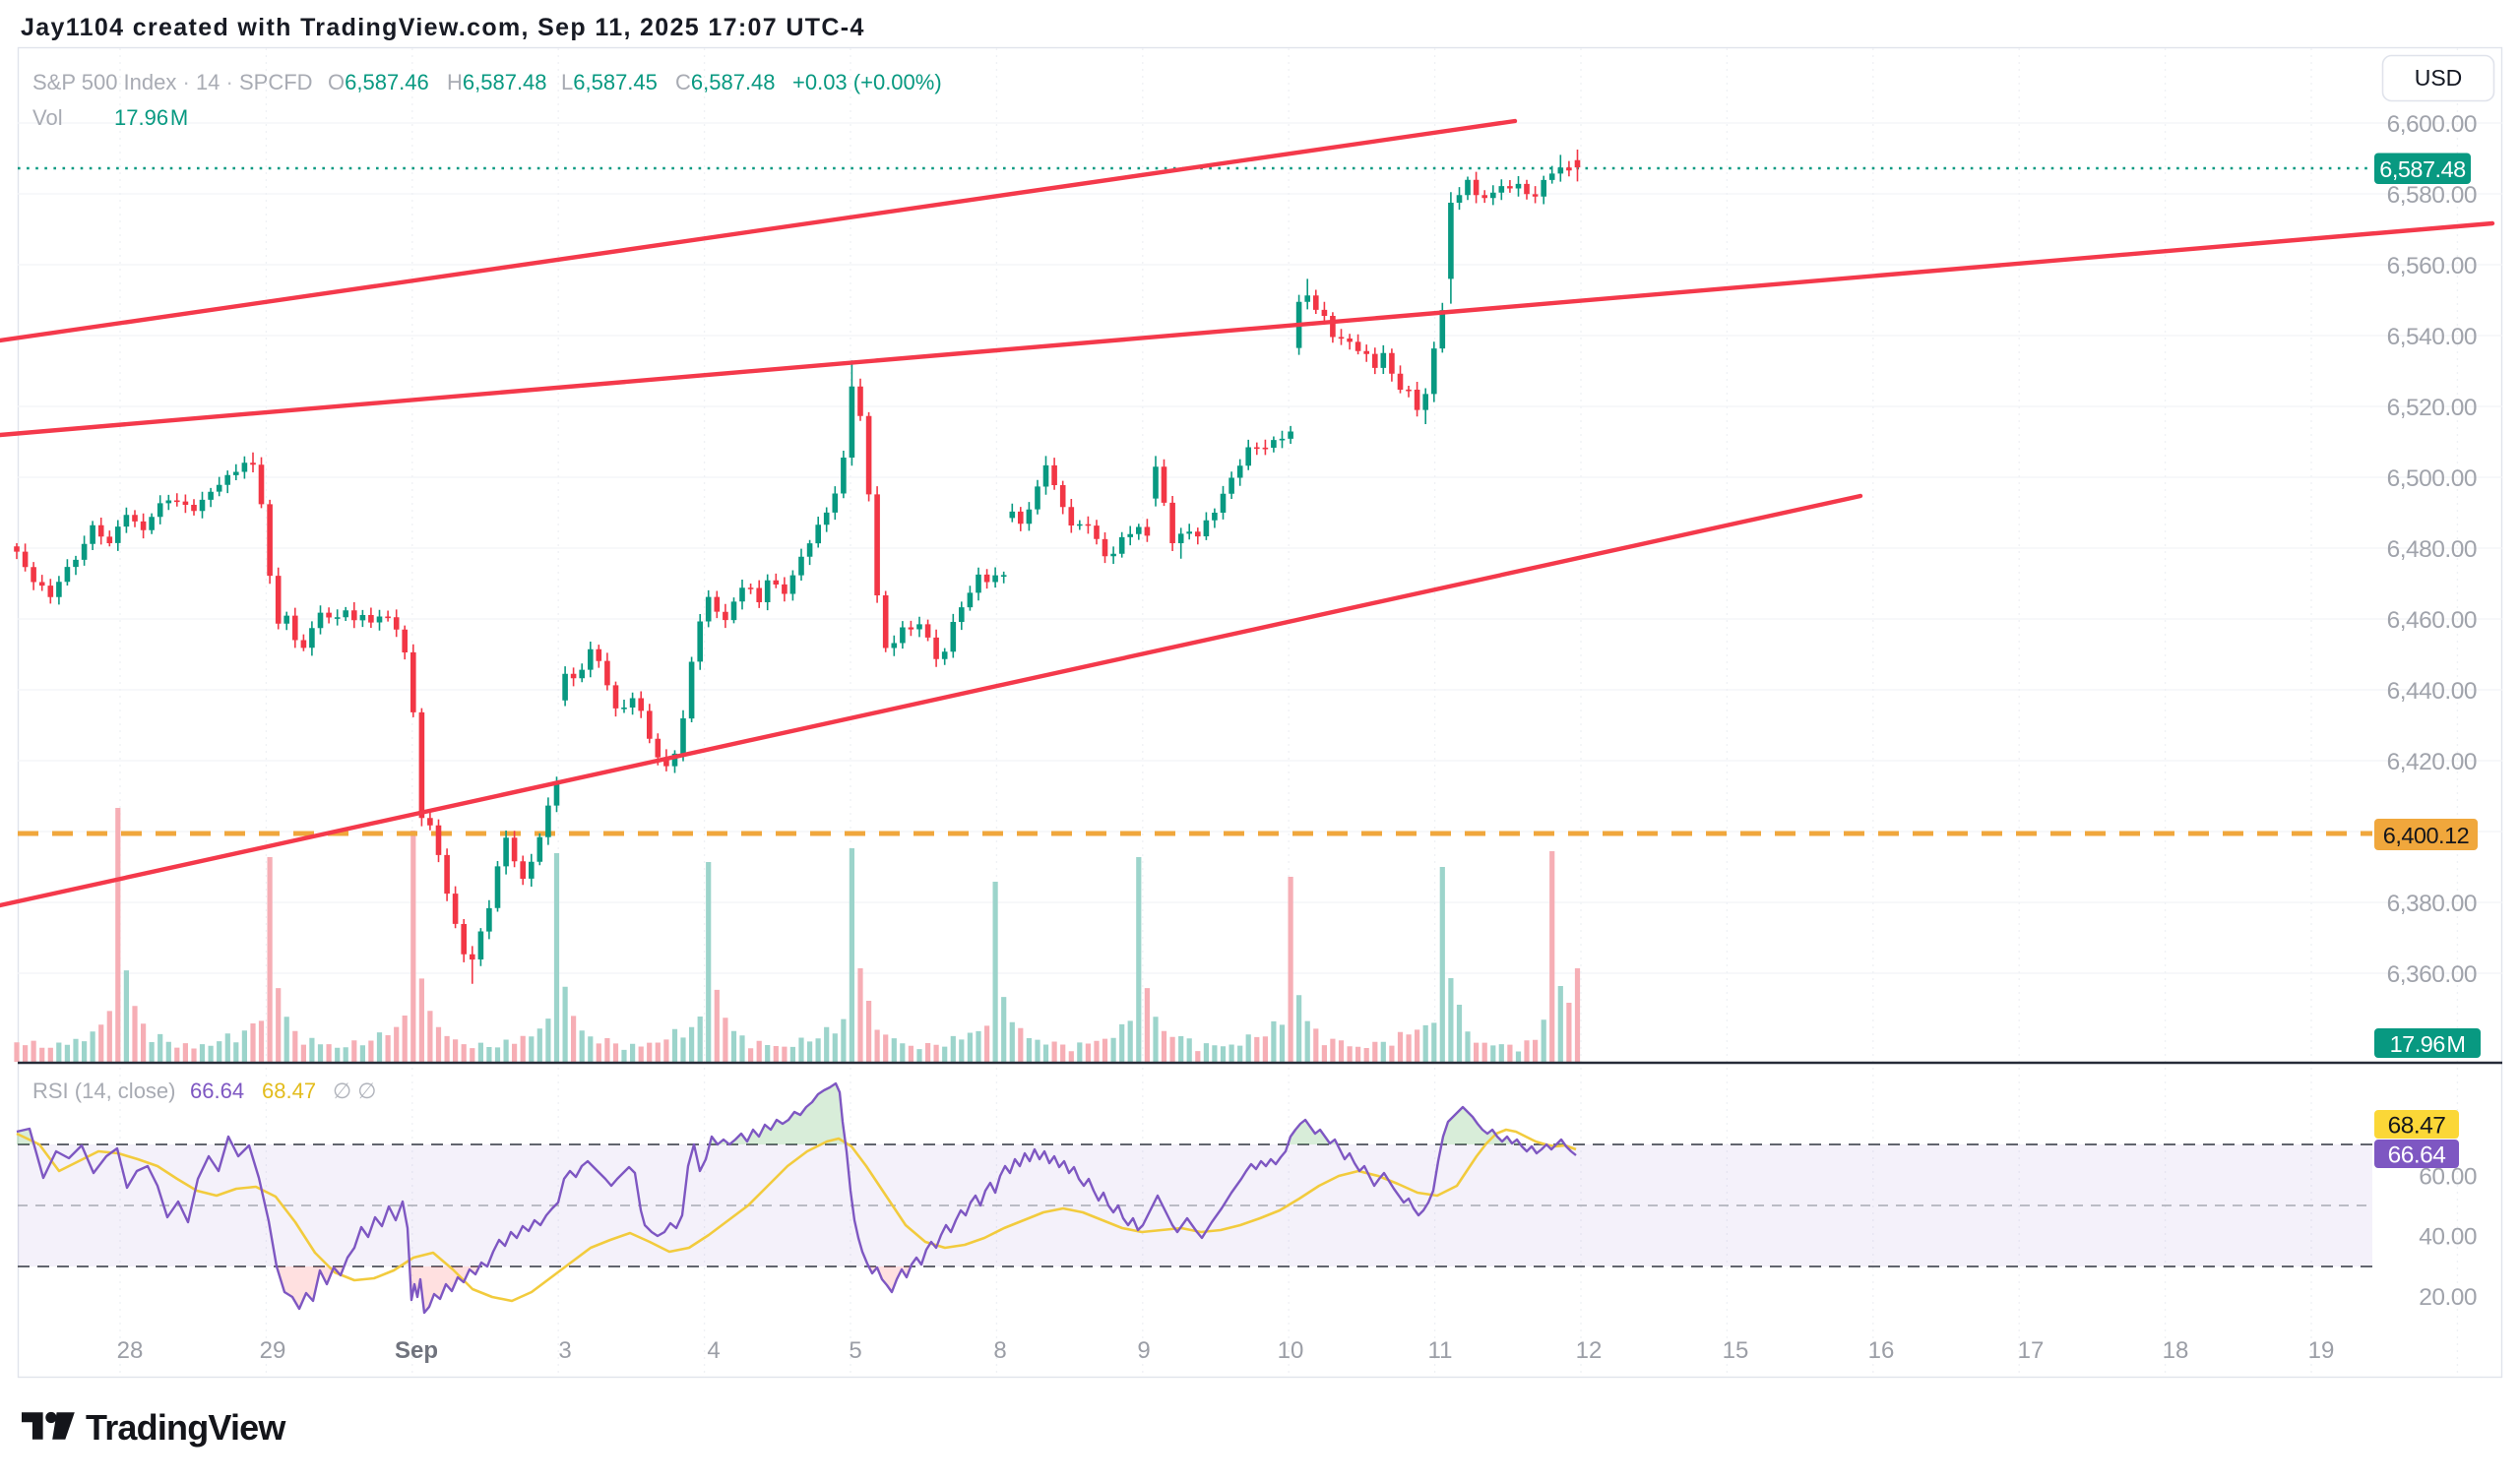 This screenshot has width=2520, height=1481. I want to click on svg-text: USD, so click(2439, 78).